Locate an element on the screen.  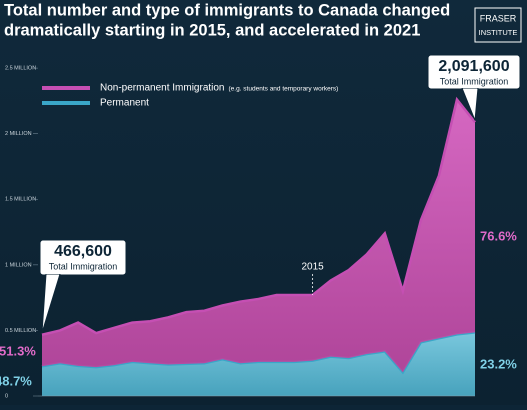
y-tick-label: 0 is located at coordinates (6, 396).